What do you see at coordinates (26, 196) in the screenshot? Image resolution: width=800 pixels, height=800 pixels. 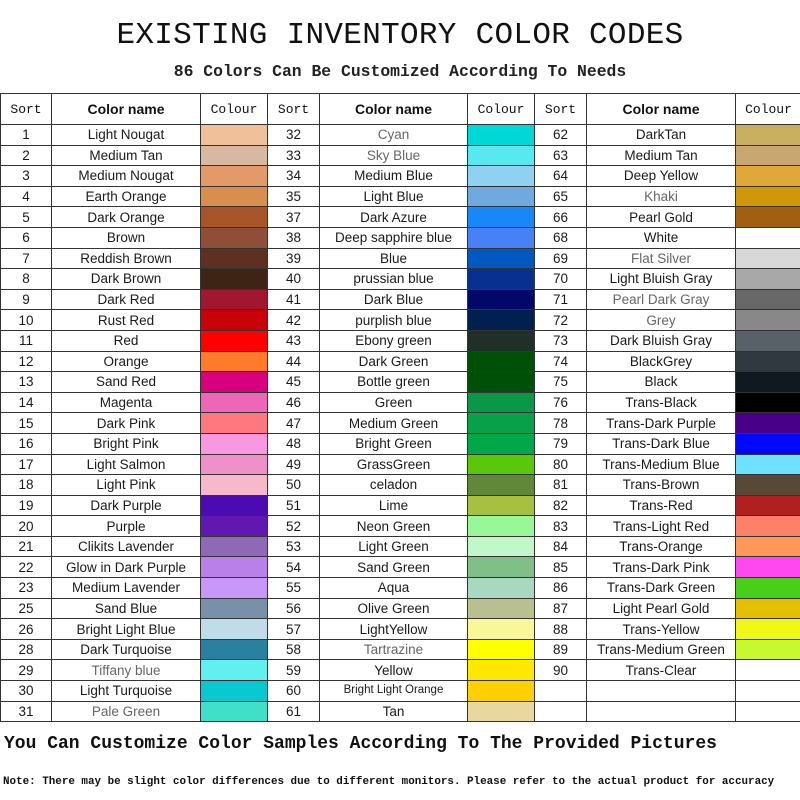 I see `sort-cell: 4` at bounding box center [26, 196].